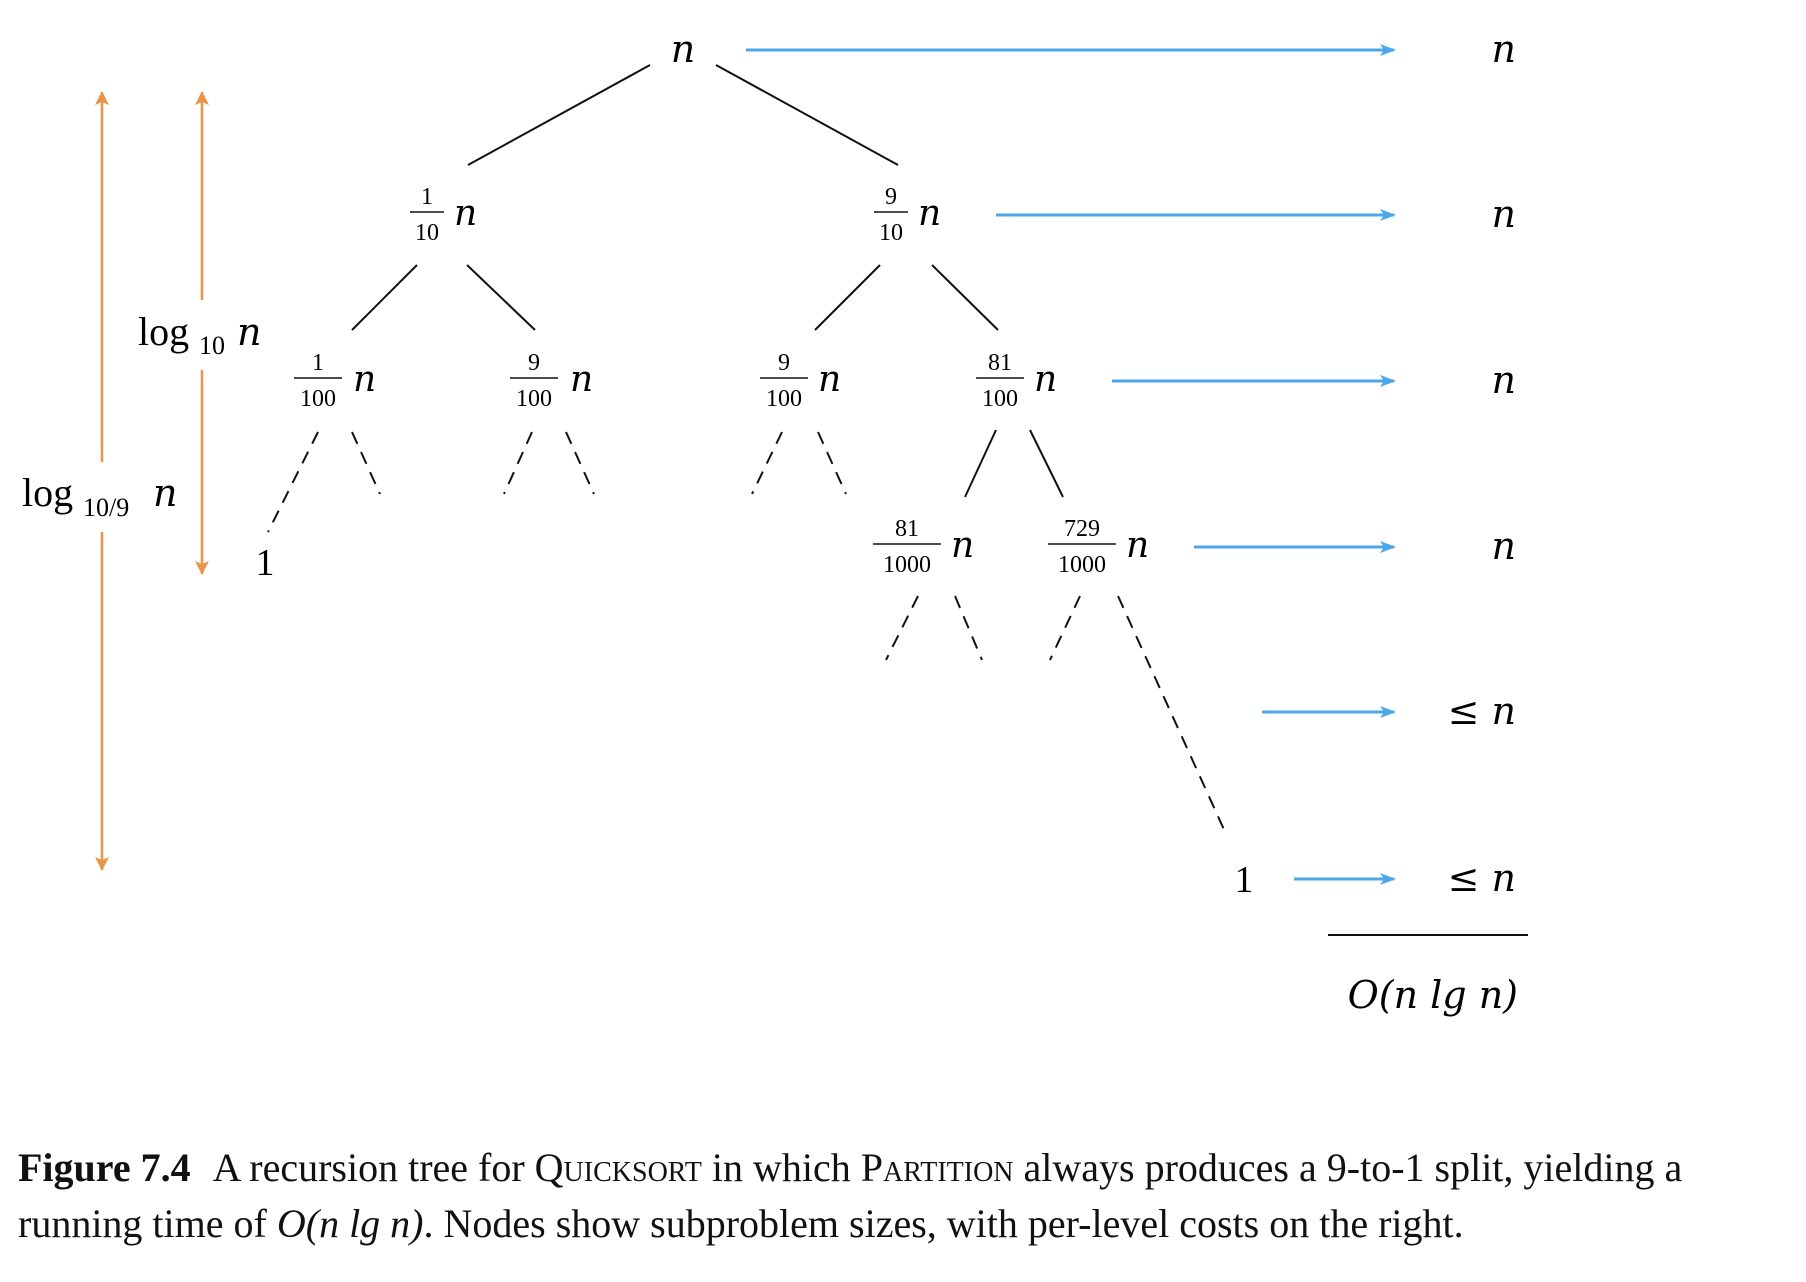 The height and width of the screenshot is (1282, 1806). I want to click on node-l1-b: 9 10 n, so click(907, 215).